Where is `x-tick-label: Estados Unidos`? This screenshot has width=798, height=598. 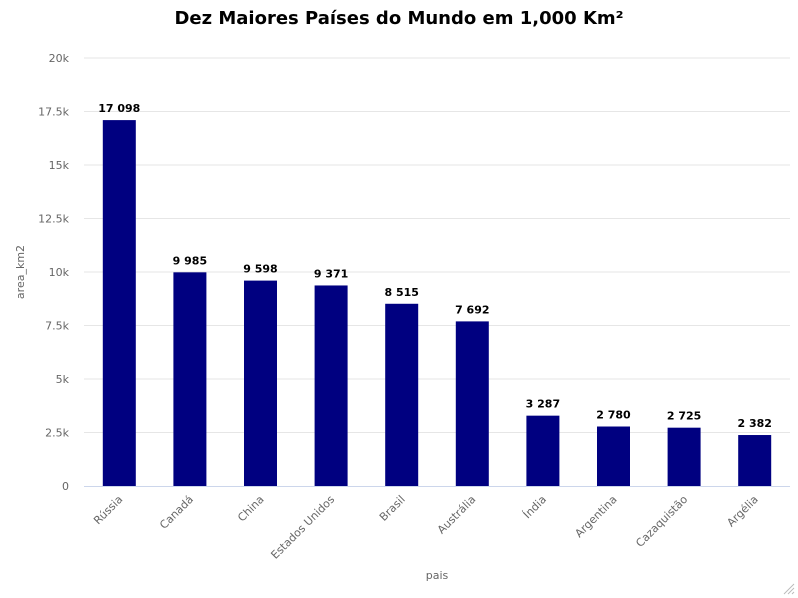
x-tick-label: Estados Unidos is located at coordinates (302, 527).